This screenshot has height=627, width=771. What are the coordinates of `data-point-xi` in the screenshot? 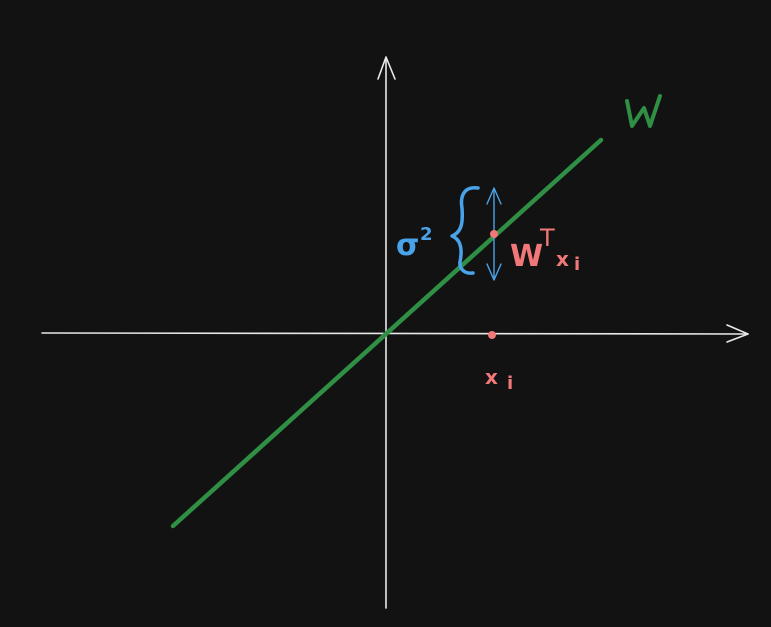 It's located at (492, 335).